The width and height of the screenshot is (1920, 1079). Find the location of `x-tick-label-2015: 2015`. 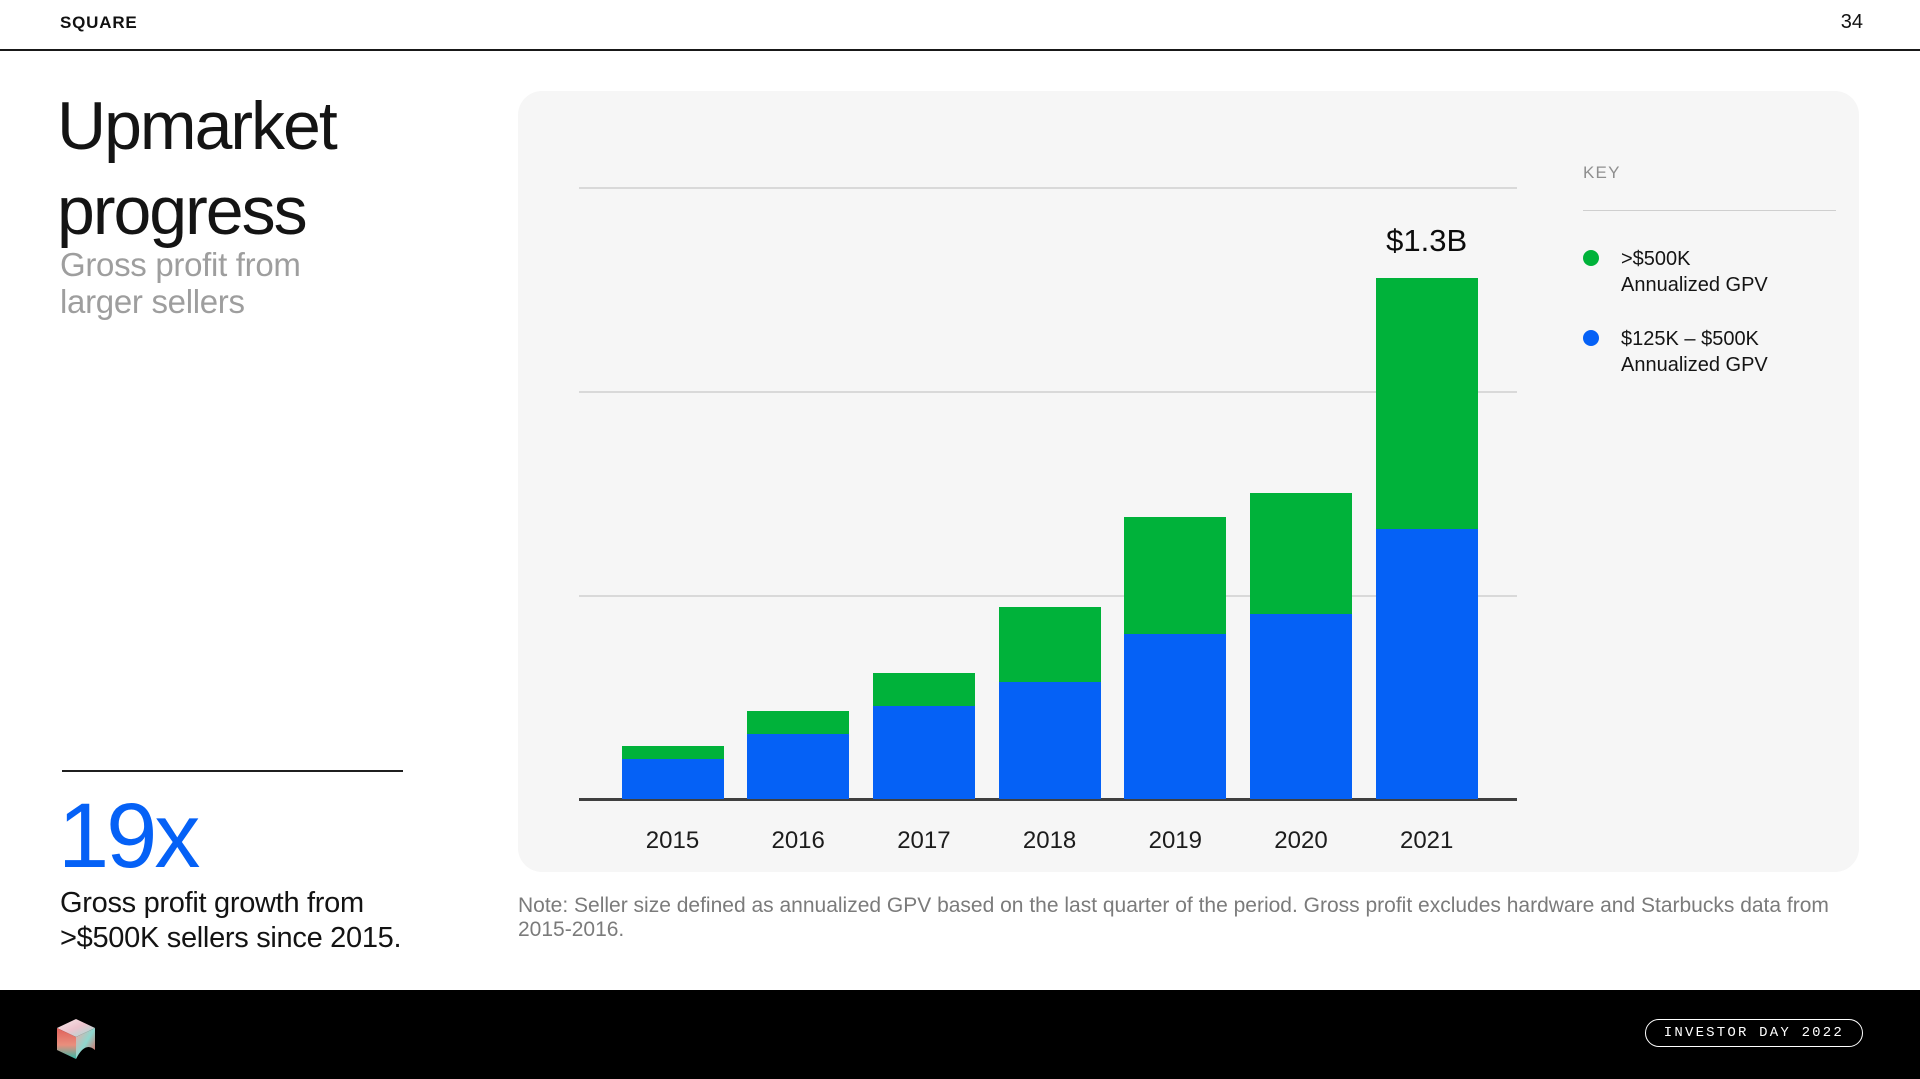

x-tick-label-2015: 2015 is located at coordinates (672, 840).